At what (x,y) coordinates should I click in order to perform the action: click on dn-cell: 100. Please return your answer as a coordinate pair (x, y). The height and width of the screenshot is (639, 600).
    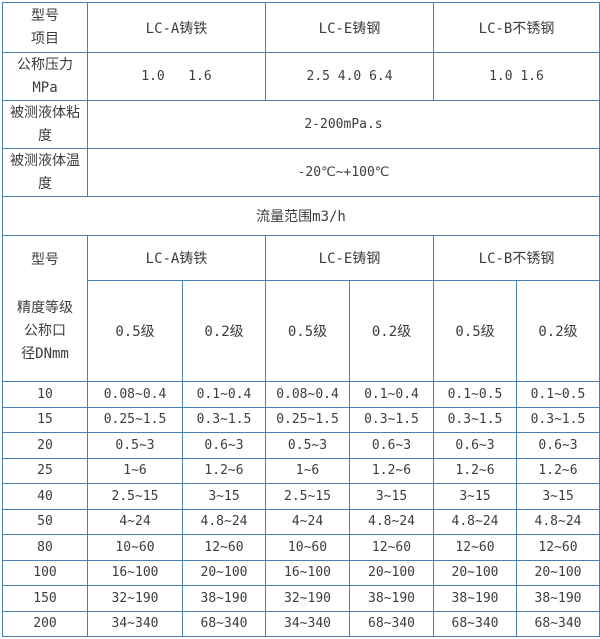
    Looking at the image, I should click on (45, 572).